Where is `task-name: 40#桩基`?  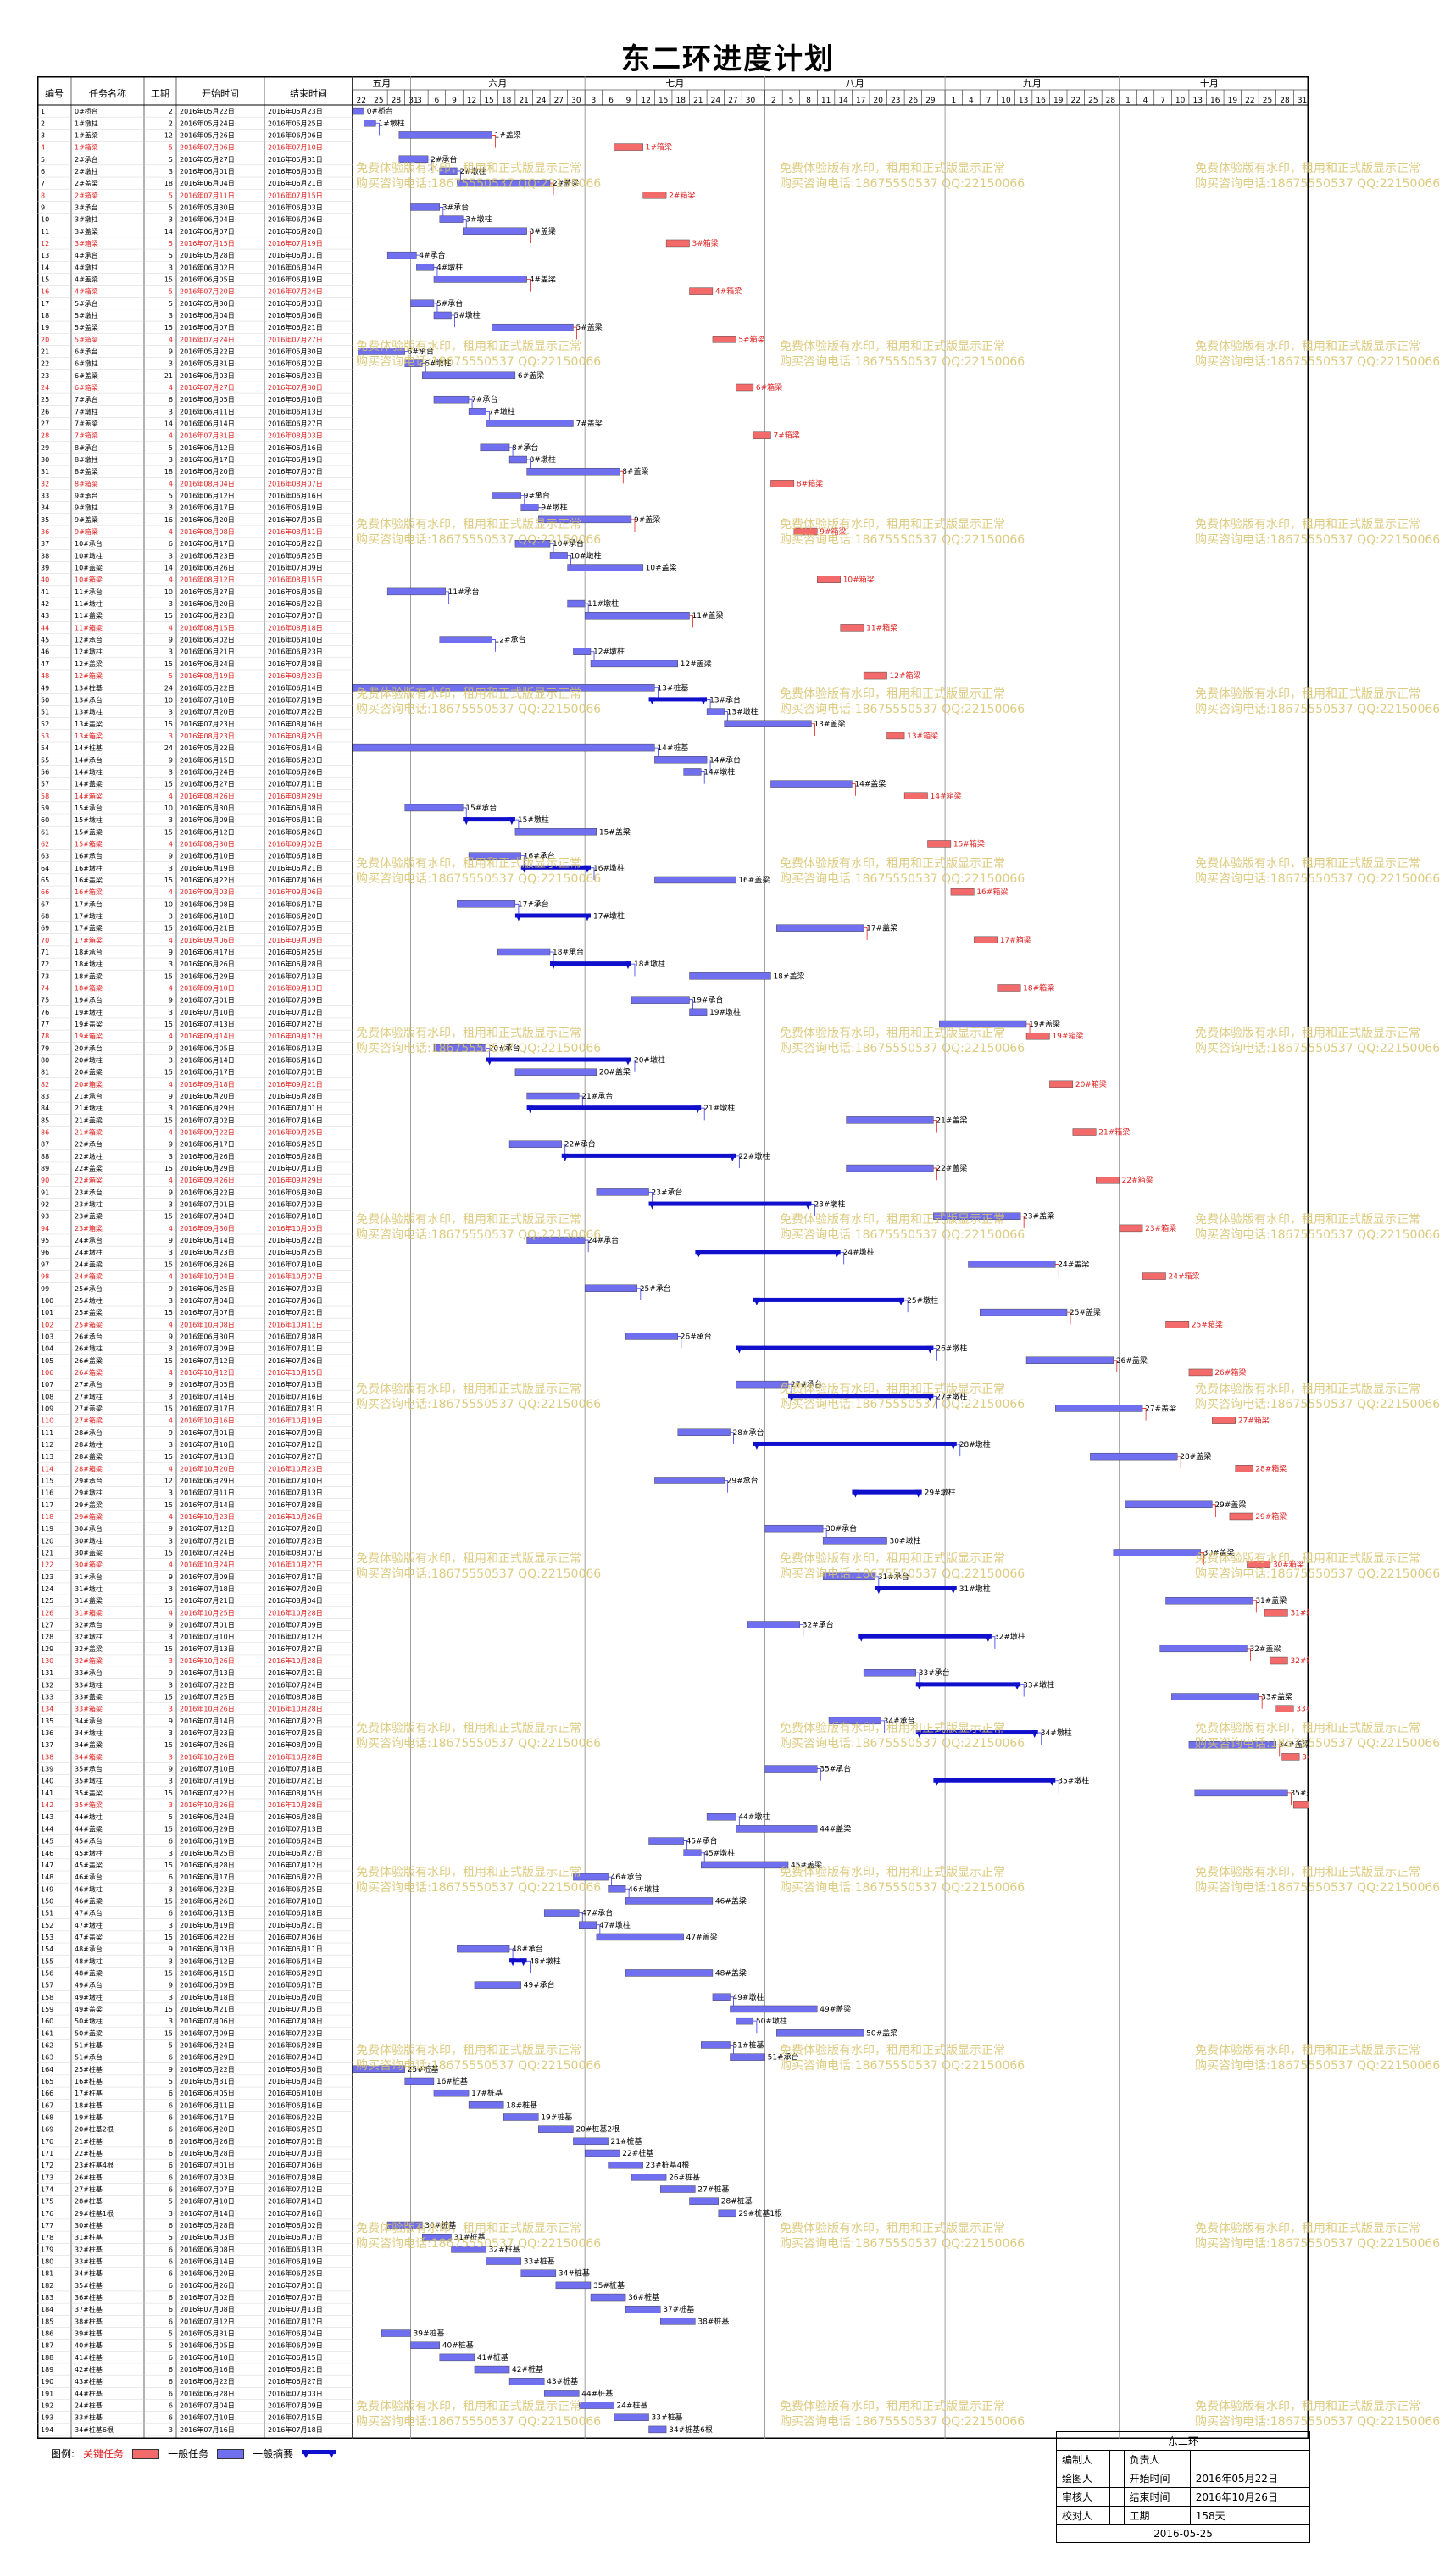
task-name: 40#桩基 is located at coordinates (89, 2345).